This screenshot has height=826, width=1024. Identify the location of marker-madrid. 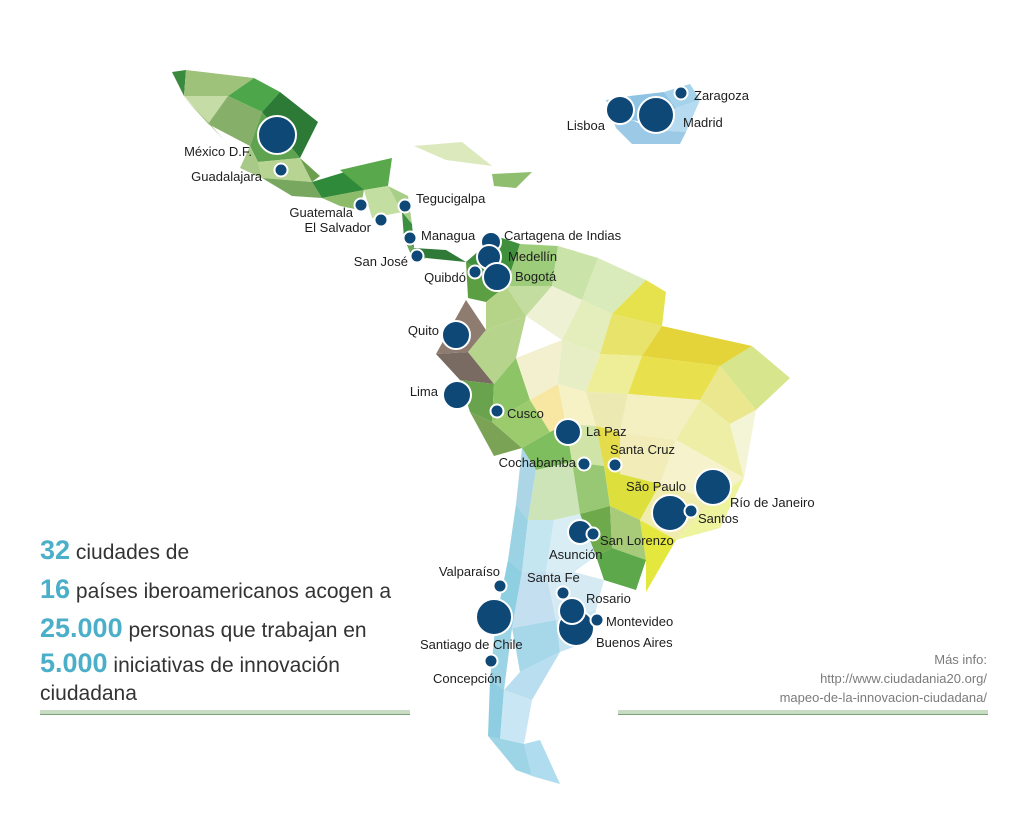
(656, 115).